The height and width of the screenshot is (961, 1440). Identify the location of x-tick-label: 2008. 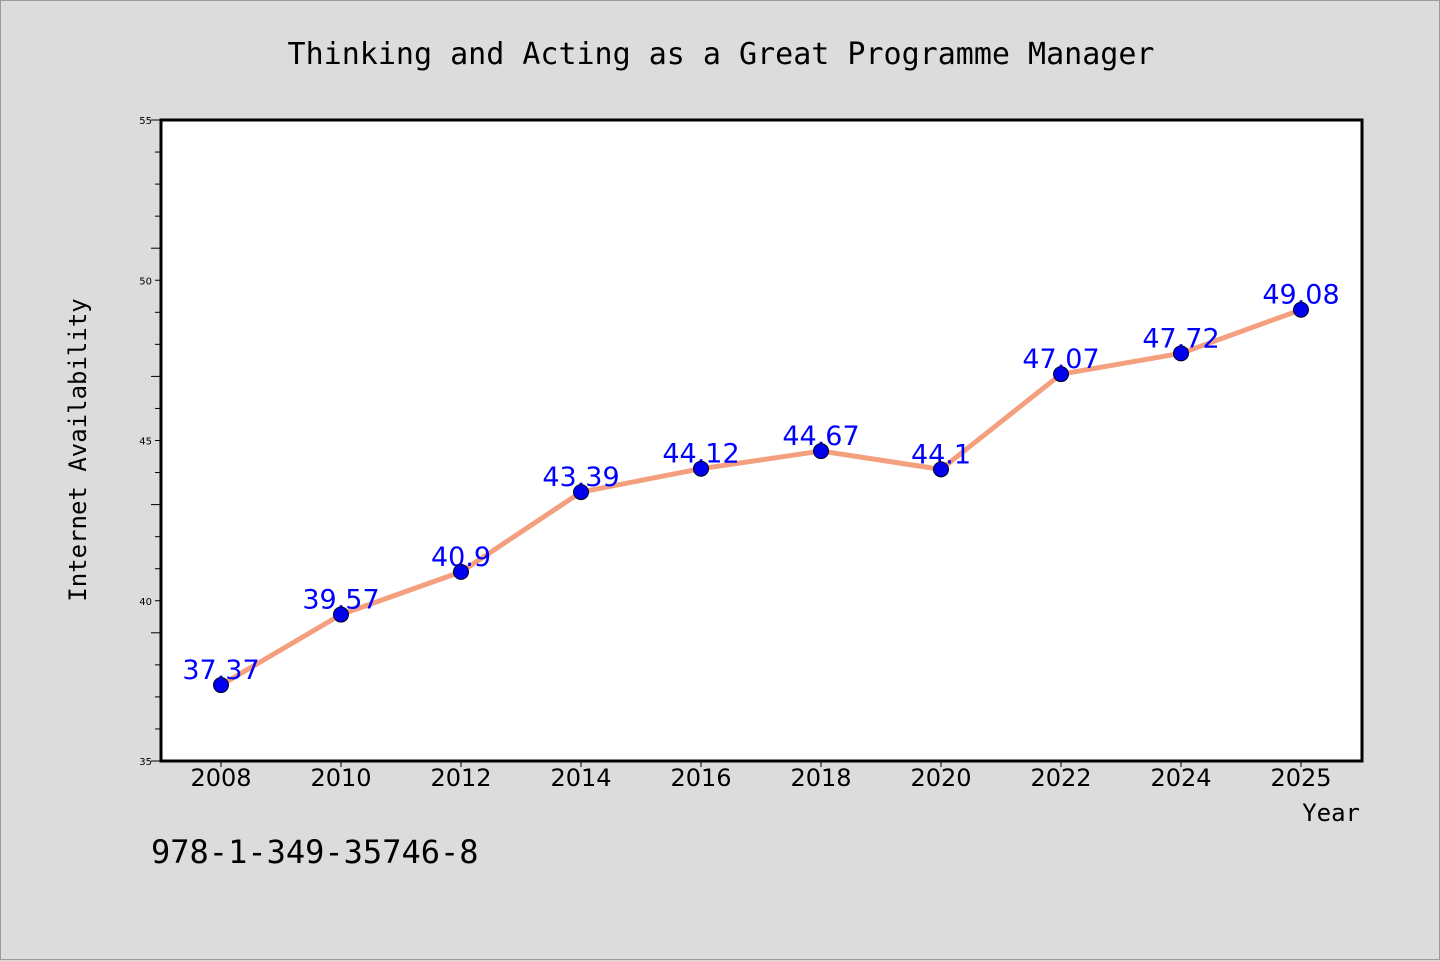
(220, 778).